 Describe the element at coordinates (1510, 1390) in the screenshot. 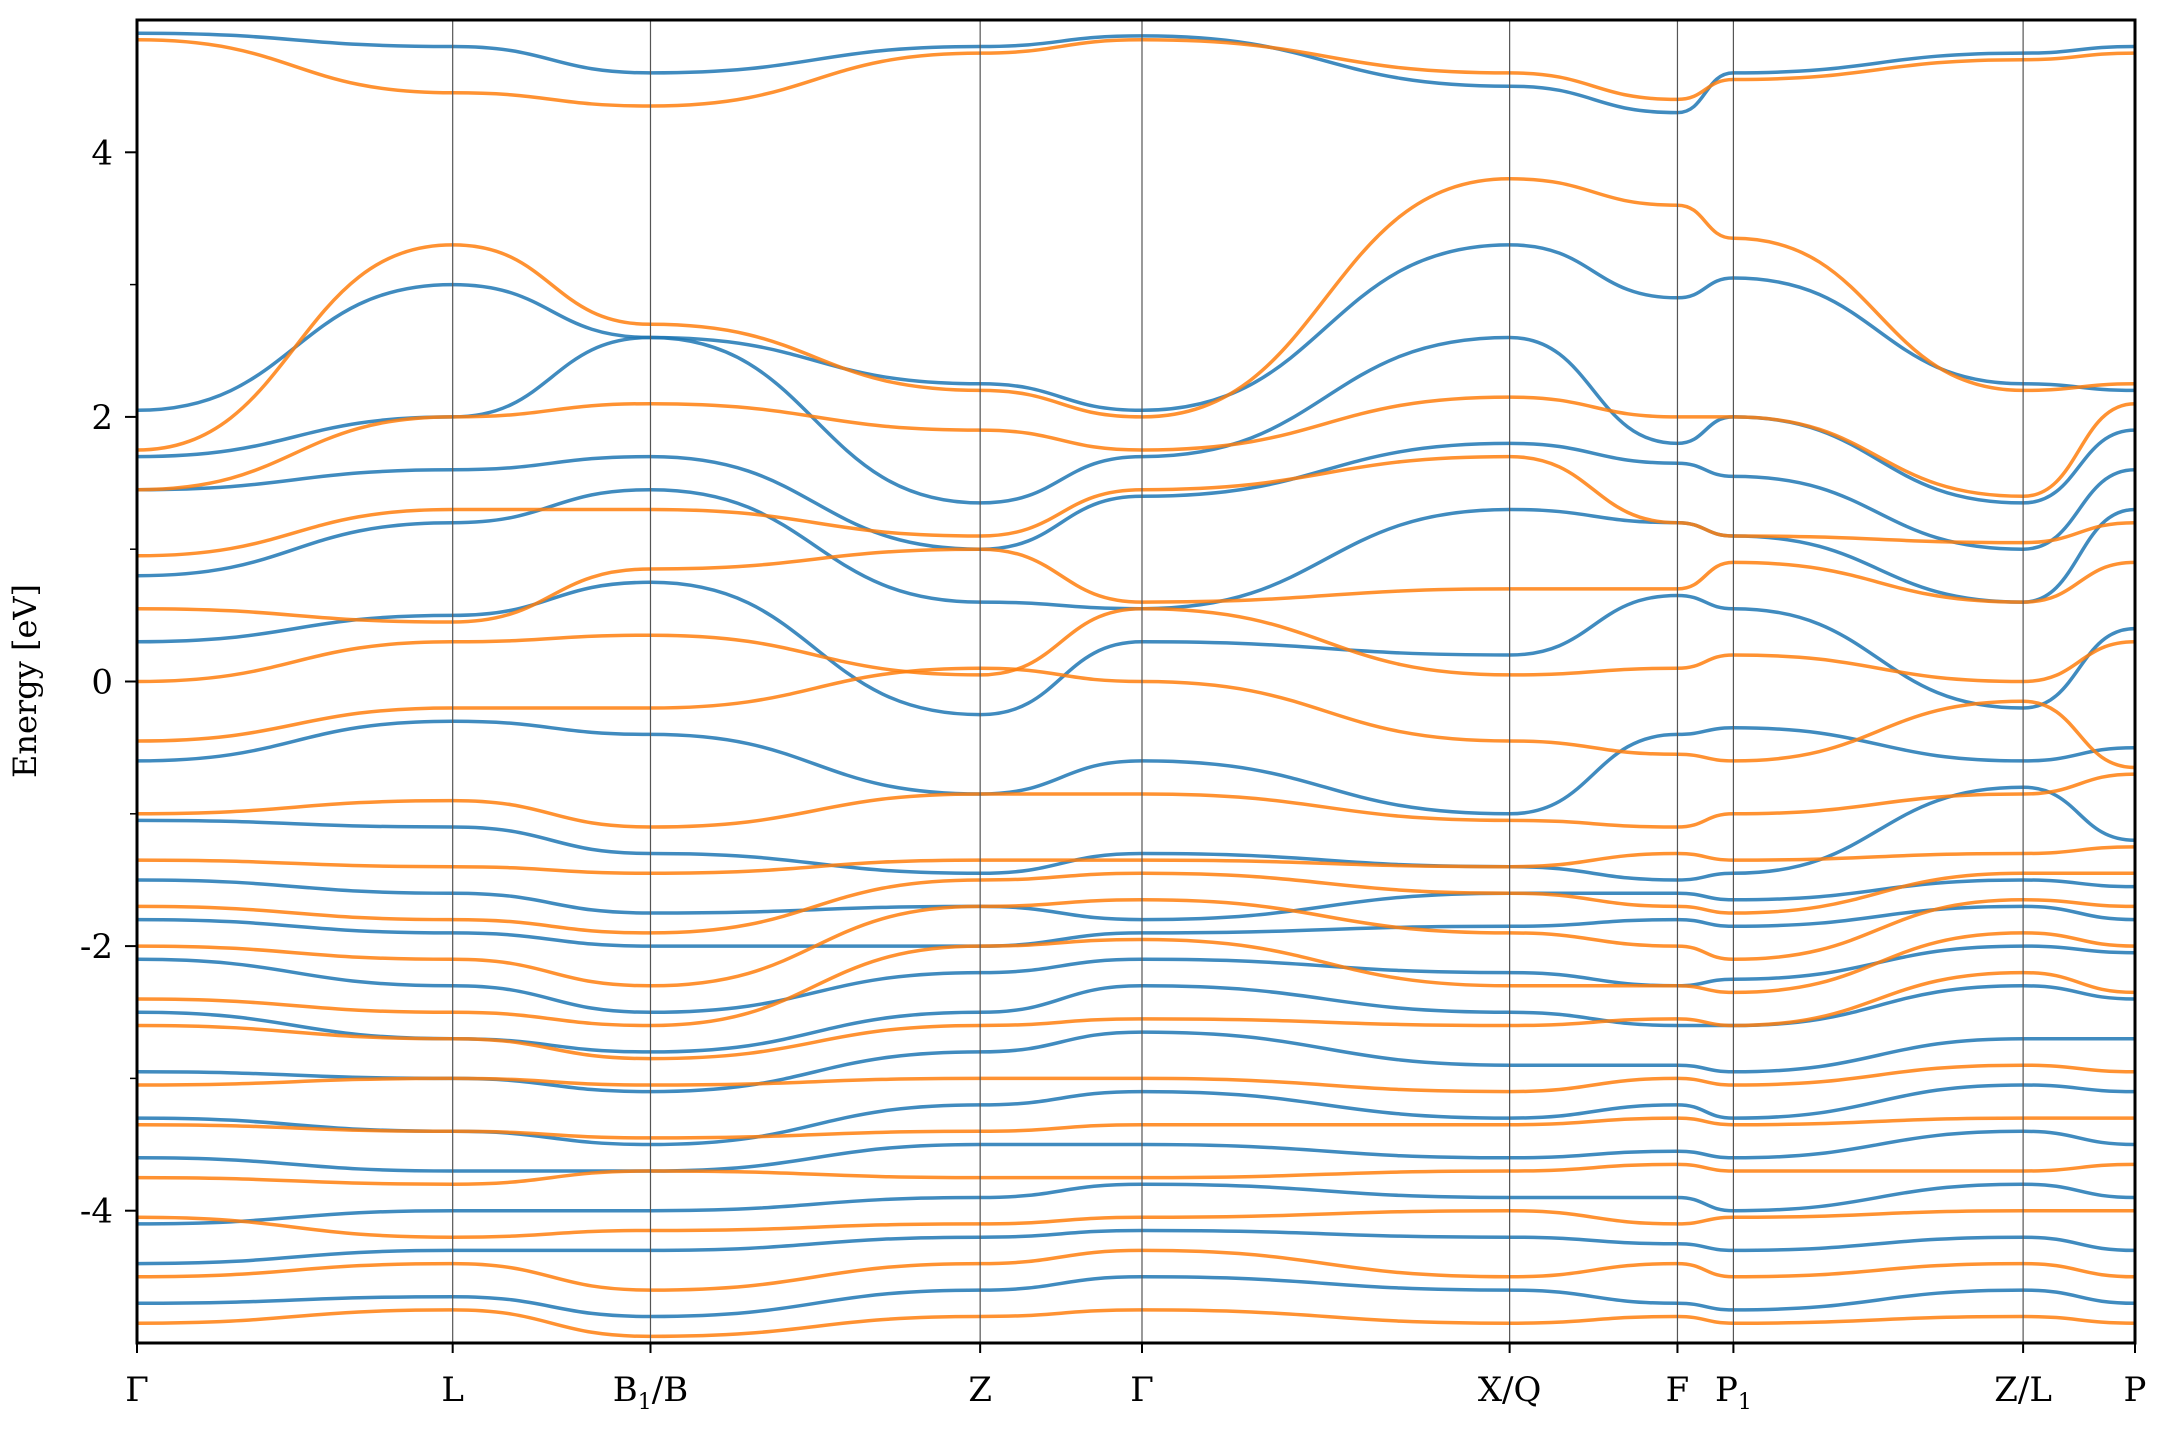

I see `x-tick-label-5: X/Q` at that location.